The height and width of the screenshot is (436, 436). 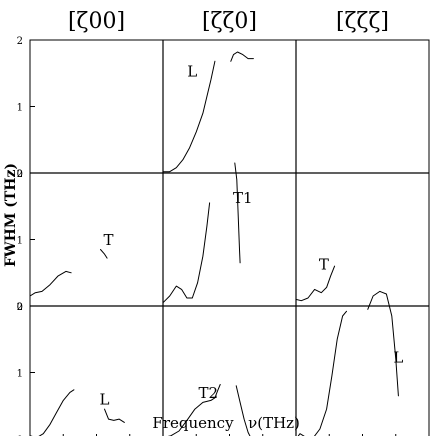 I want to click on y-axis-label: FWHM (THz), so click(x=11, y=215).